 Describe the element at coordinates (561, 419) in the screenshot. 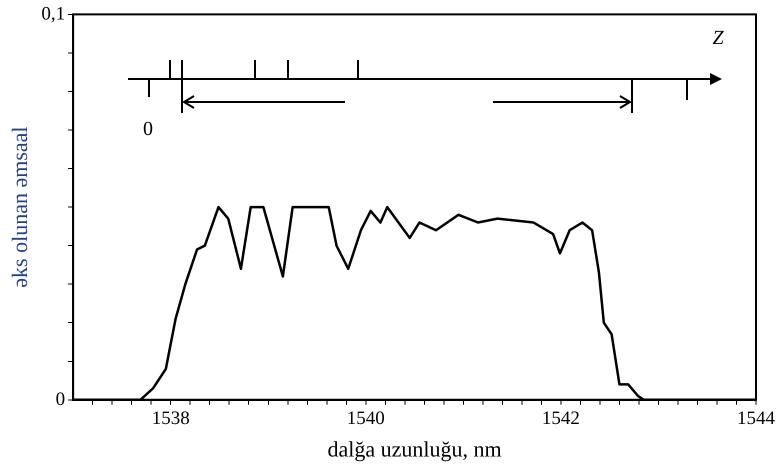

I see `x-tick-label: 1542` at that location.